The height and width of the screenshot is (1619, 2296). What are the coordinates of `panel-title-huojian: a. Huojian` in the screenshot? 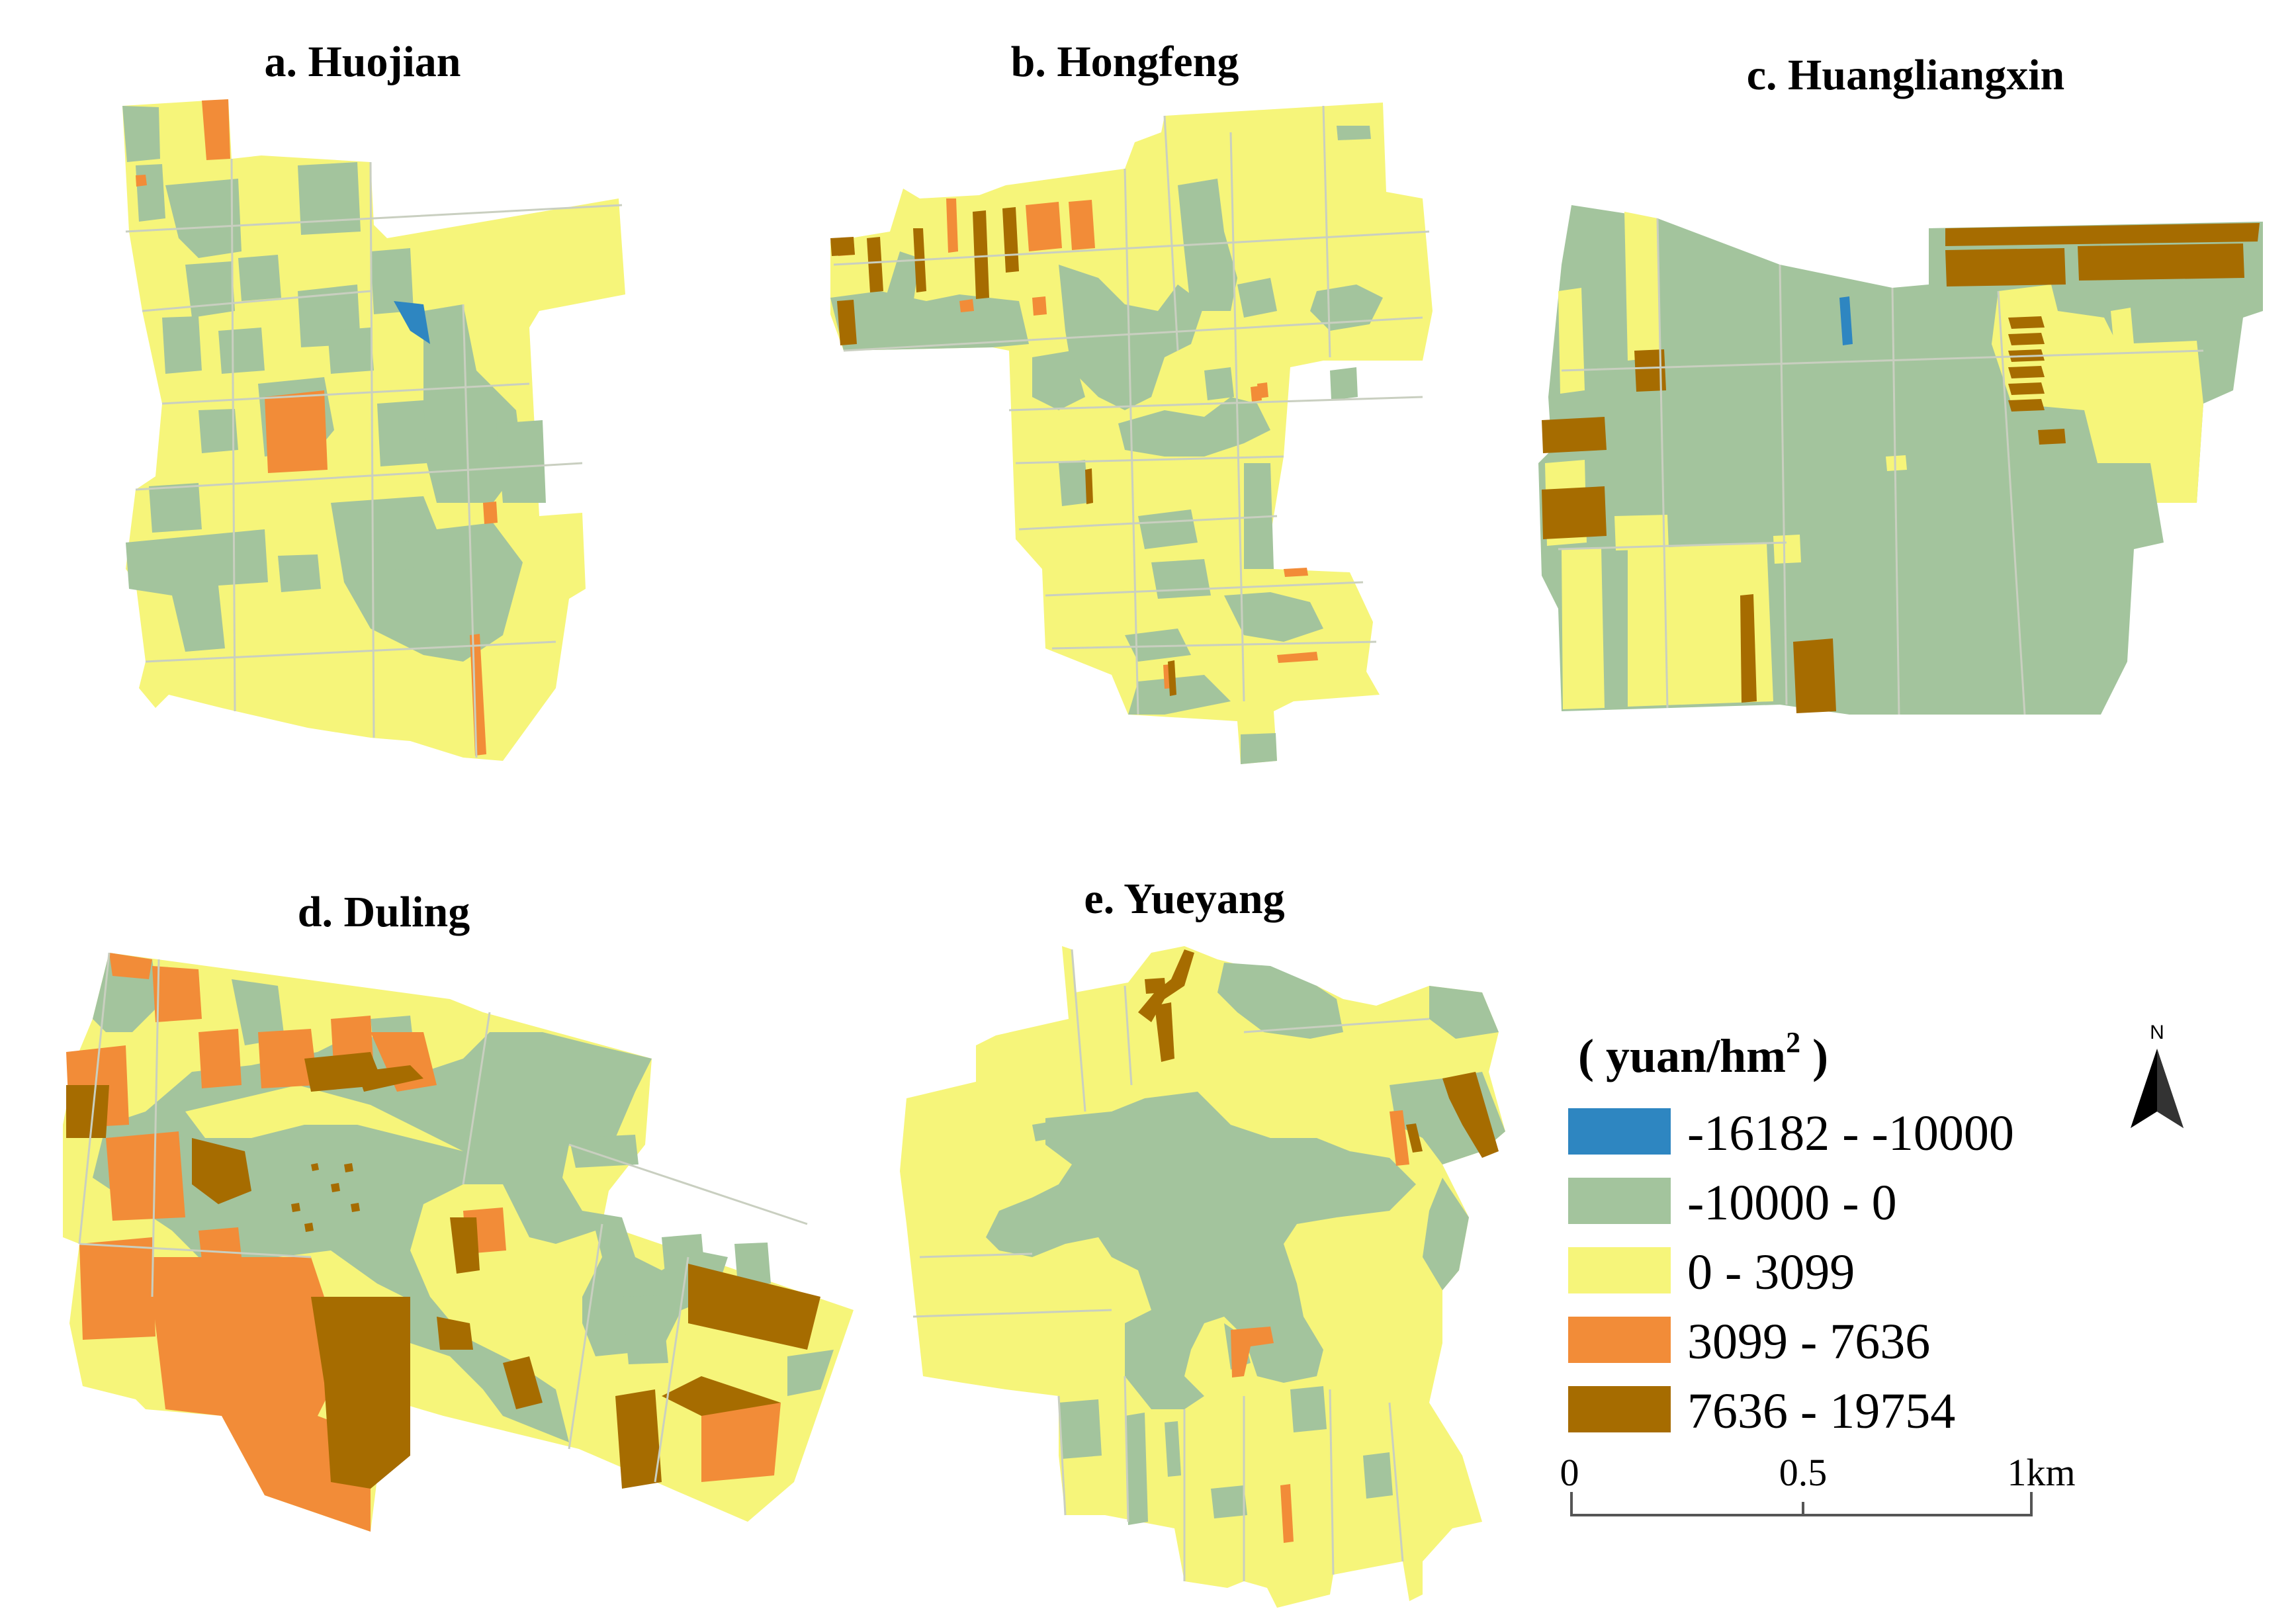 It's located at (362, 62).